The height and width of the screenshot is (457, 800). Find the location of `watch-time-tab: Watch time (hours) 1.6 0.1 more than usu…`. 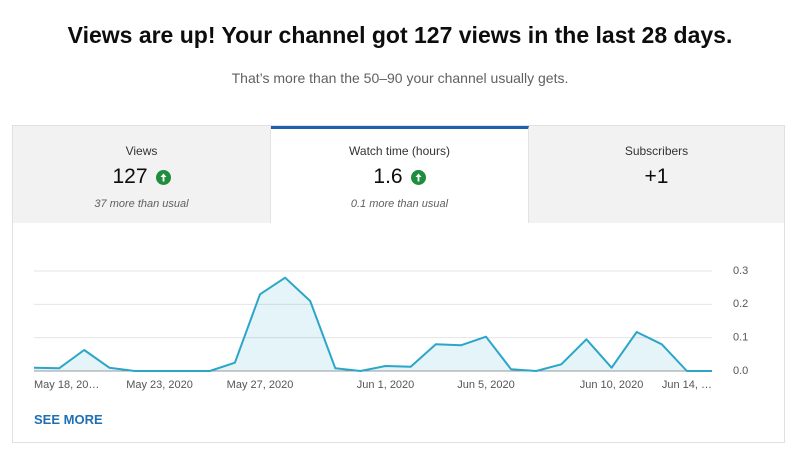

watch-time-tab: Watch time (hours) 1.6 0.1 more than usu… is located at coordinates (400, 174).